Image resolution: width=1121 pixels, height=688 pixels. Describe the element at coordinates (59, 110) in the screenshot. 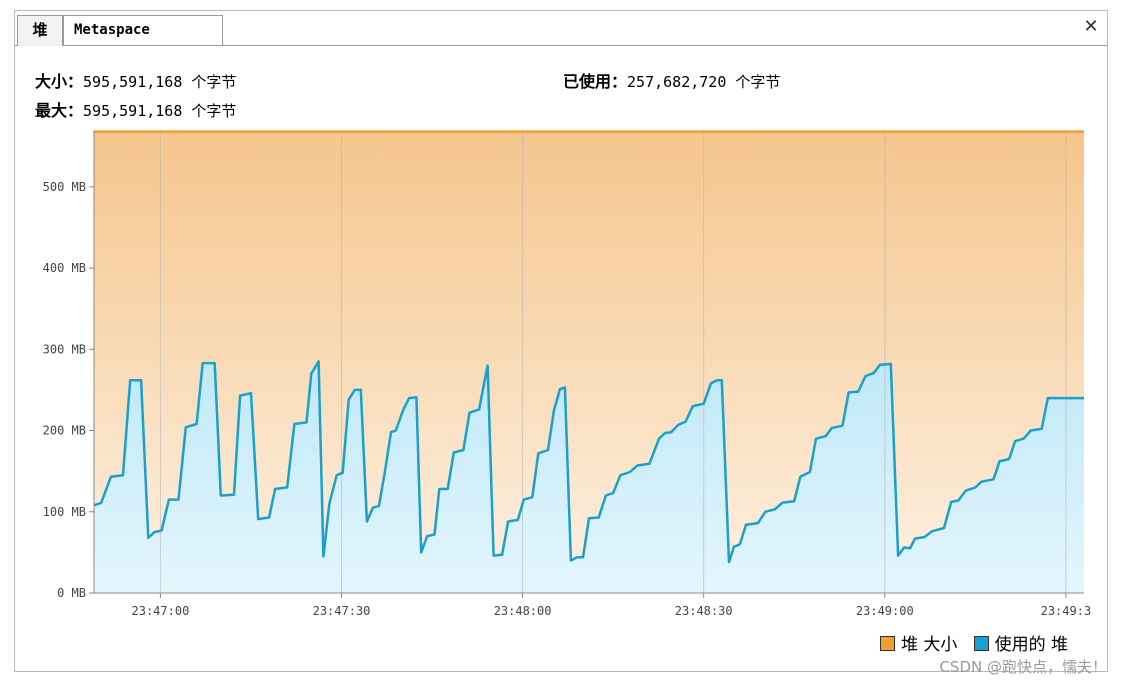

I see `heap-max-label: 最大：` at that location.